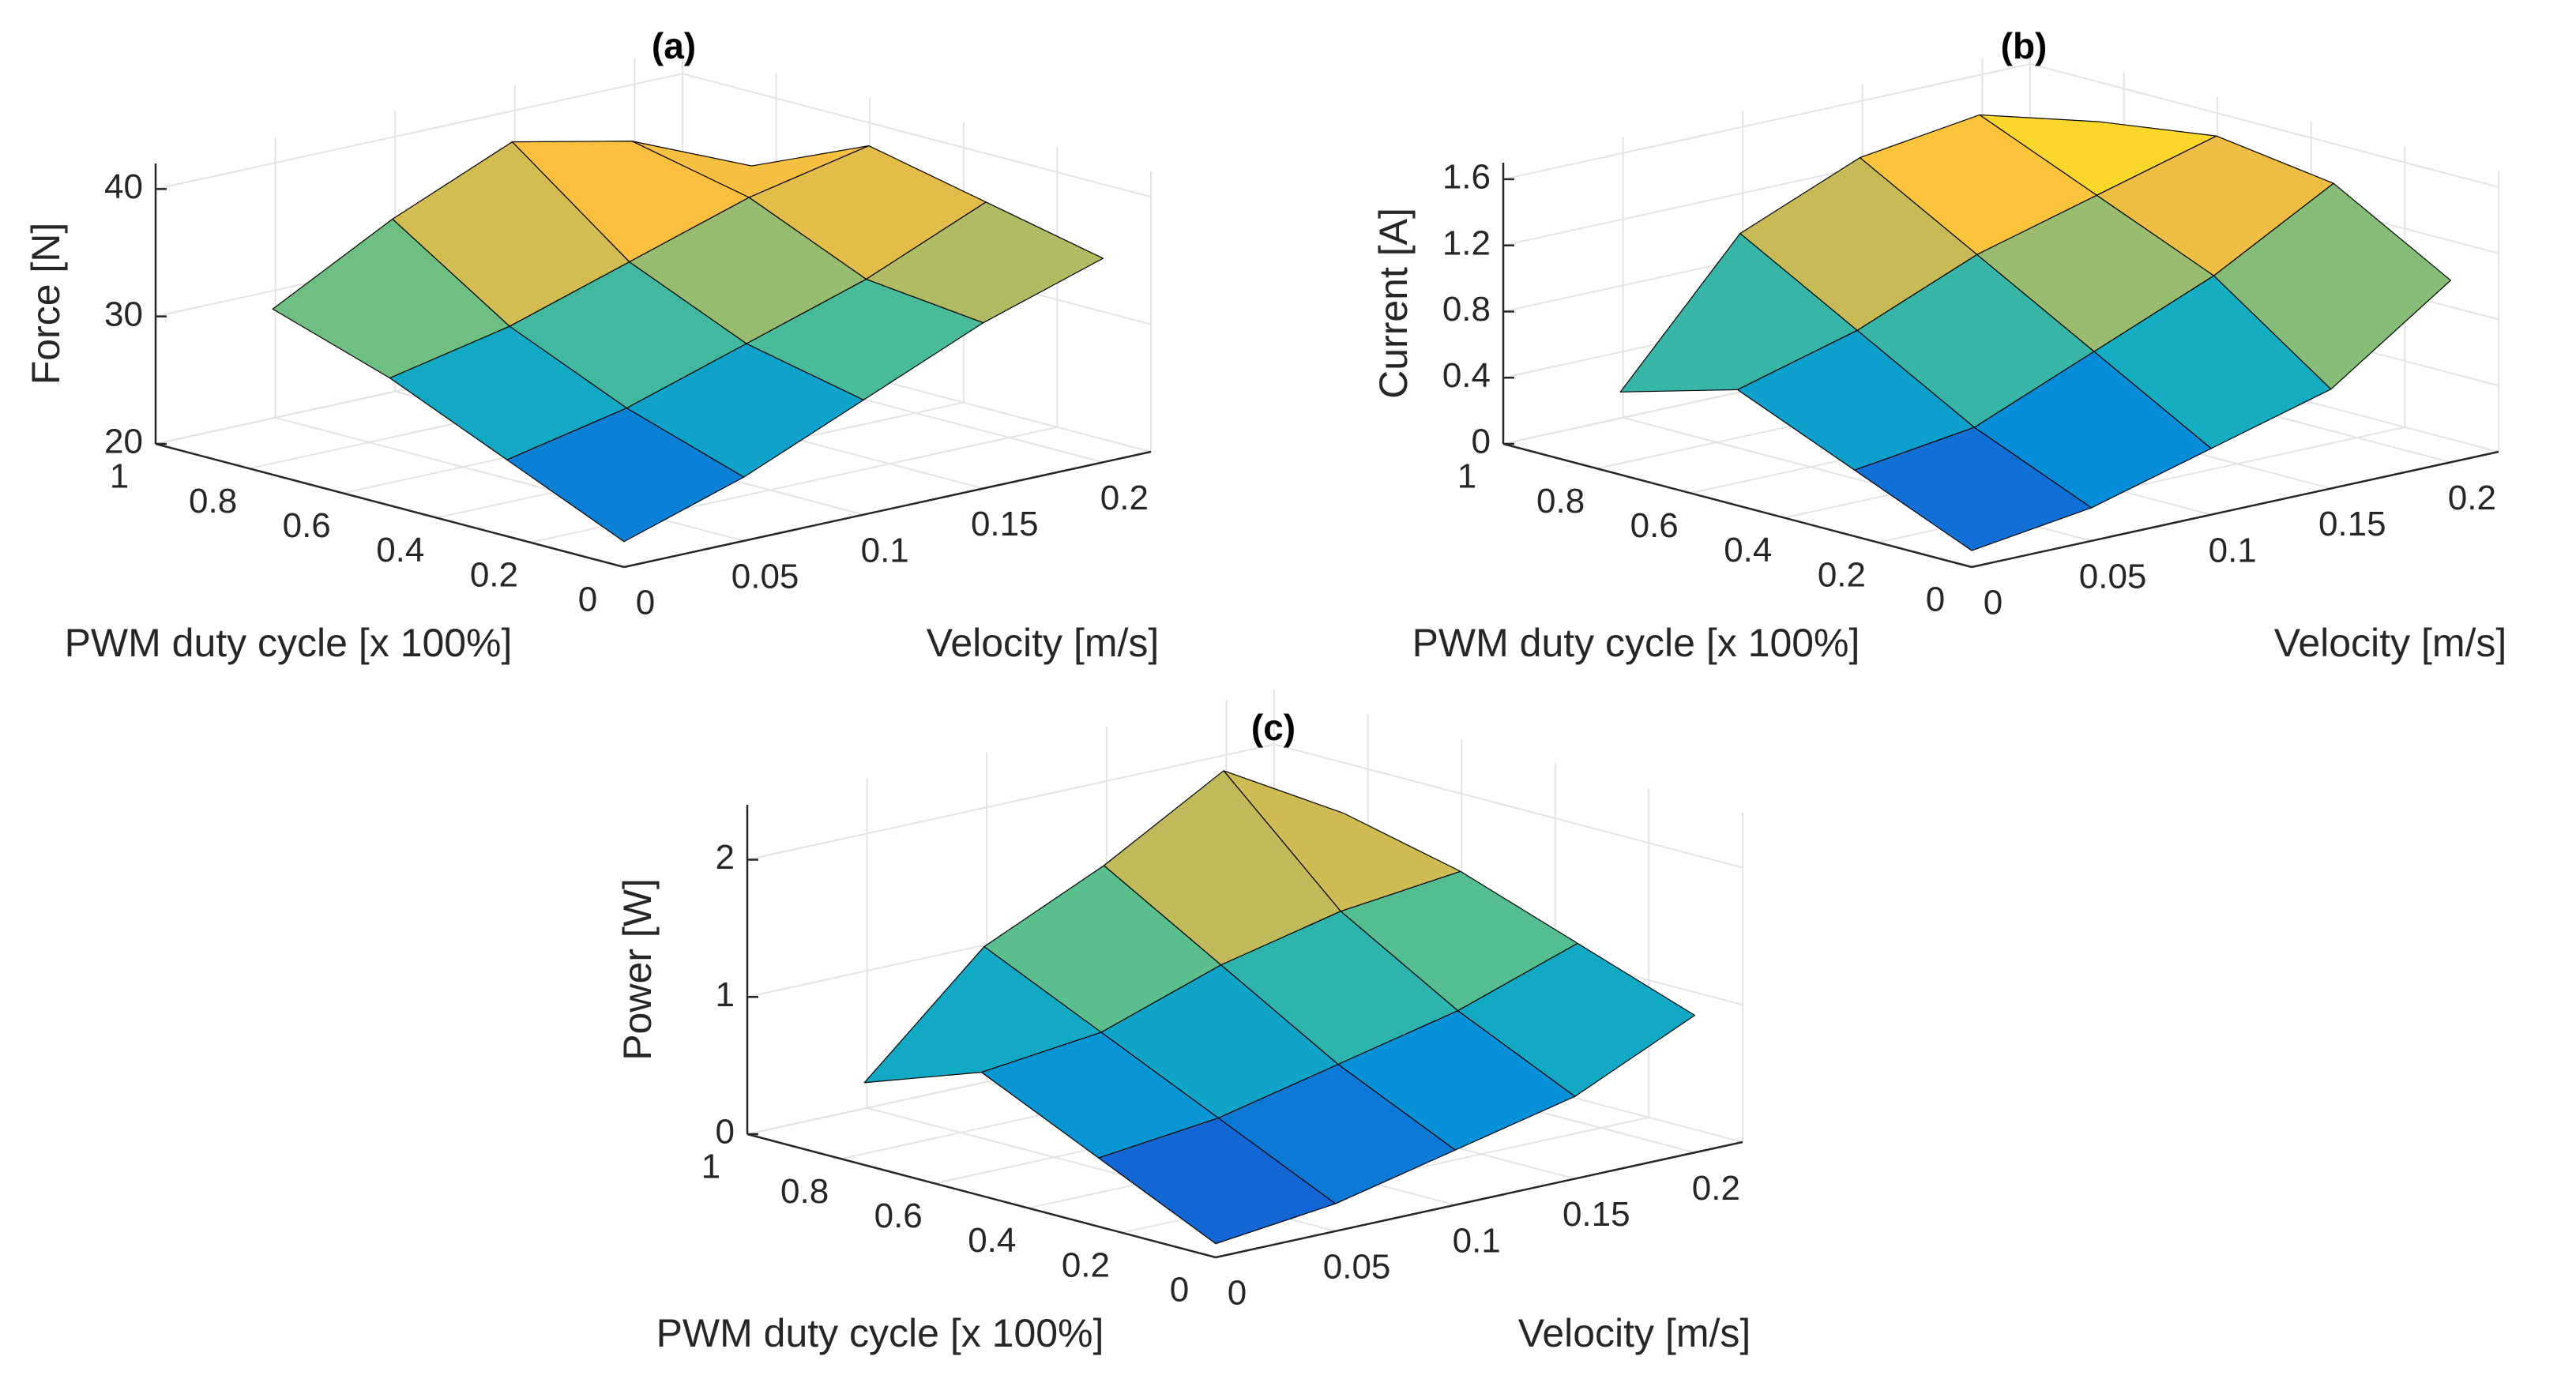 This screenshot has width=2576, height=1379. What do you see at coordinates (124, 442) in the screenshot?
I see `z-tick-label: 20` at bounding box center [124, 442].